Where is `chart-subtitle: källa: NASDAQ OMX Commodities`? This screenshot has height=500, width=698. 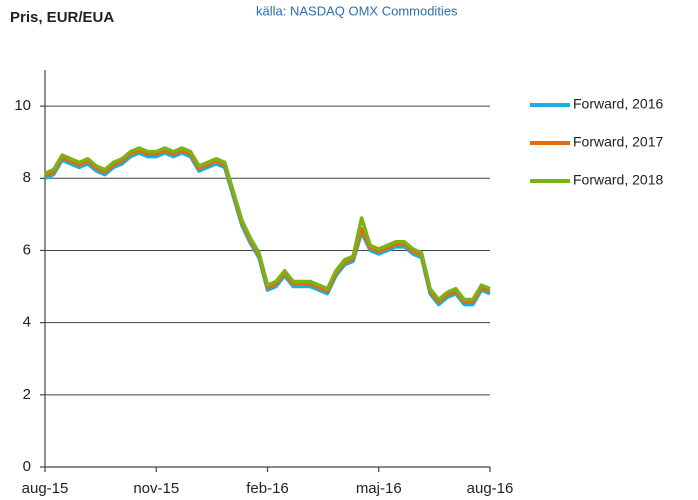 chart-subtitle: källa: NASDAQ OMX Commodities is located at coordinates (357, 10).